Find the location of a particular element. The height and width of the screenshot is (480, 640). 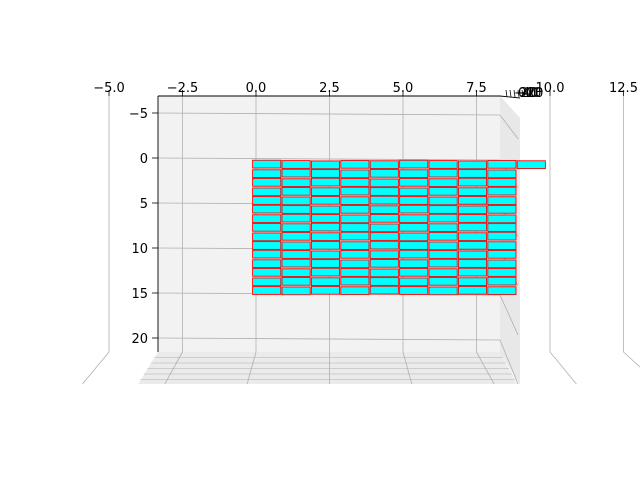

z-tick-label: 0 is located at coordinates (522, 93).